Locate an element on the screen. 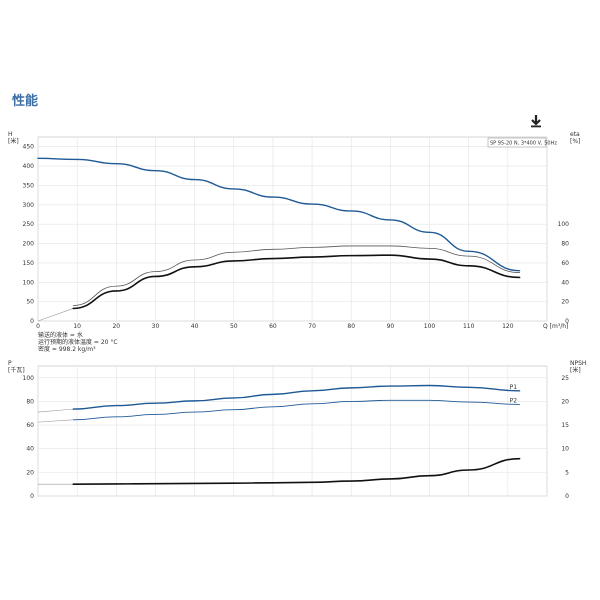 The width and height of the screenshot is (600, 600). x-tick-label: 40 is located at coordinates (195, 326).